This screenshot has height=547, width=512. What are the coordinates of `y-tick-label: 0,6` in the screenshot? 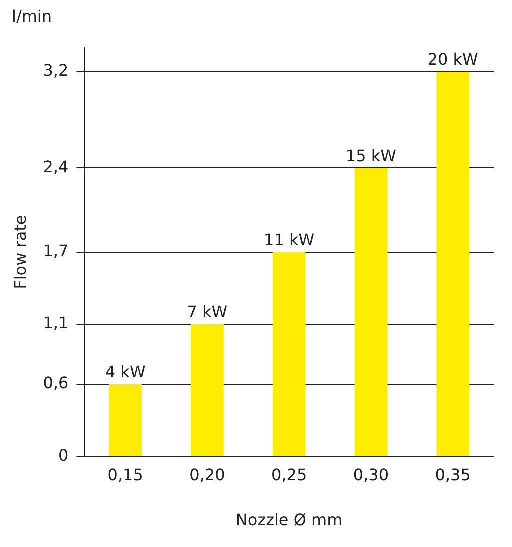 It's located at (56, 383).